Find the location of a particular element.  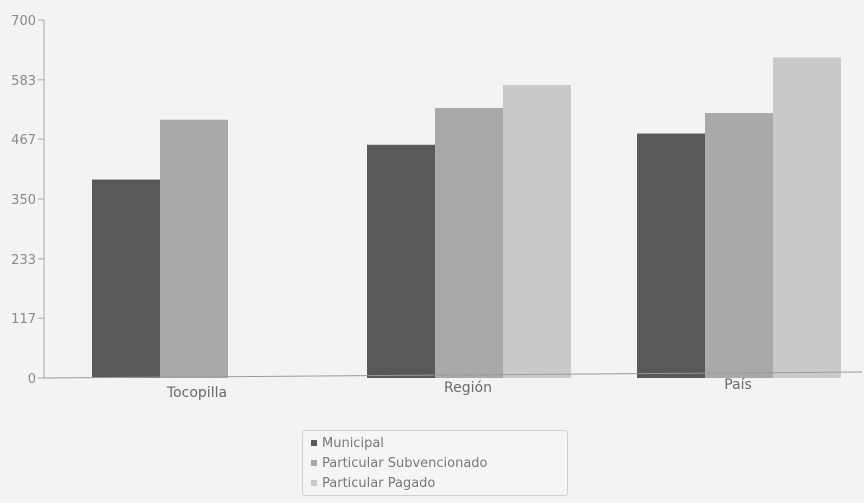

legend-swatch-particular-subvencionado is located at coordinates (314, 463).